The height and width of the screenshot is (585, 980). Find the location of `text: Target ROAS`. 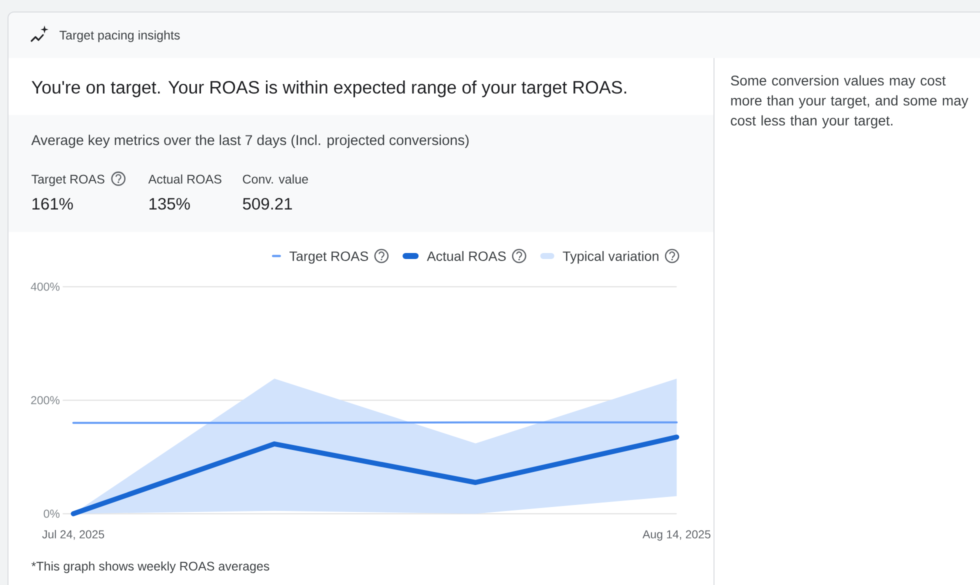

text: Target ROAS is located at coordinates (68, 180).